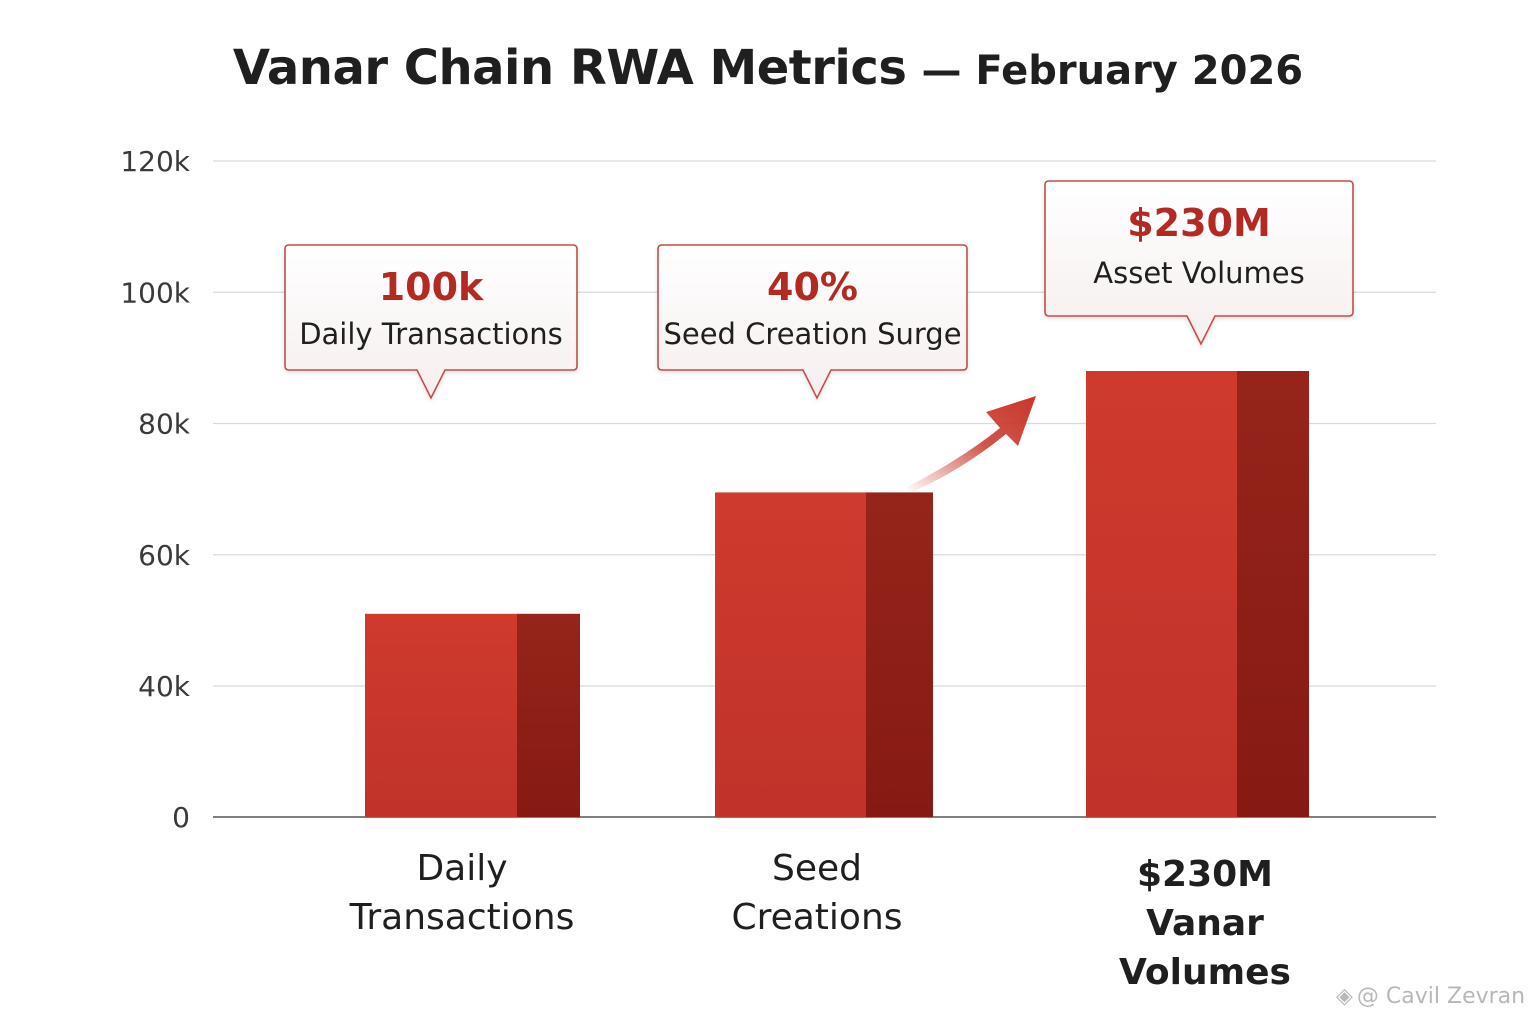  I want to click on callout: 100k Daily Transactions, so click(431, 322).